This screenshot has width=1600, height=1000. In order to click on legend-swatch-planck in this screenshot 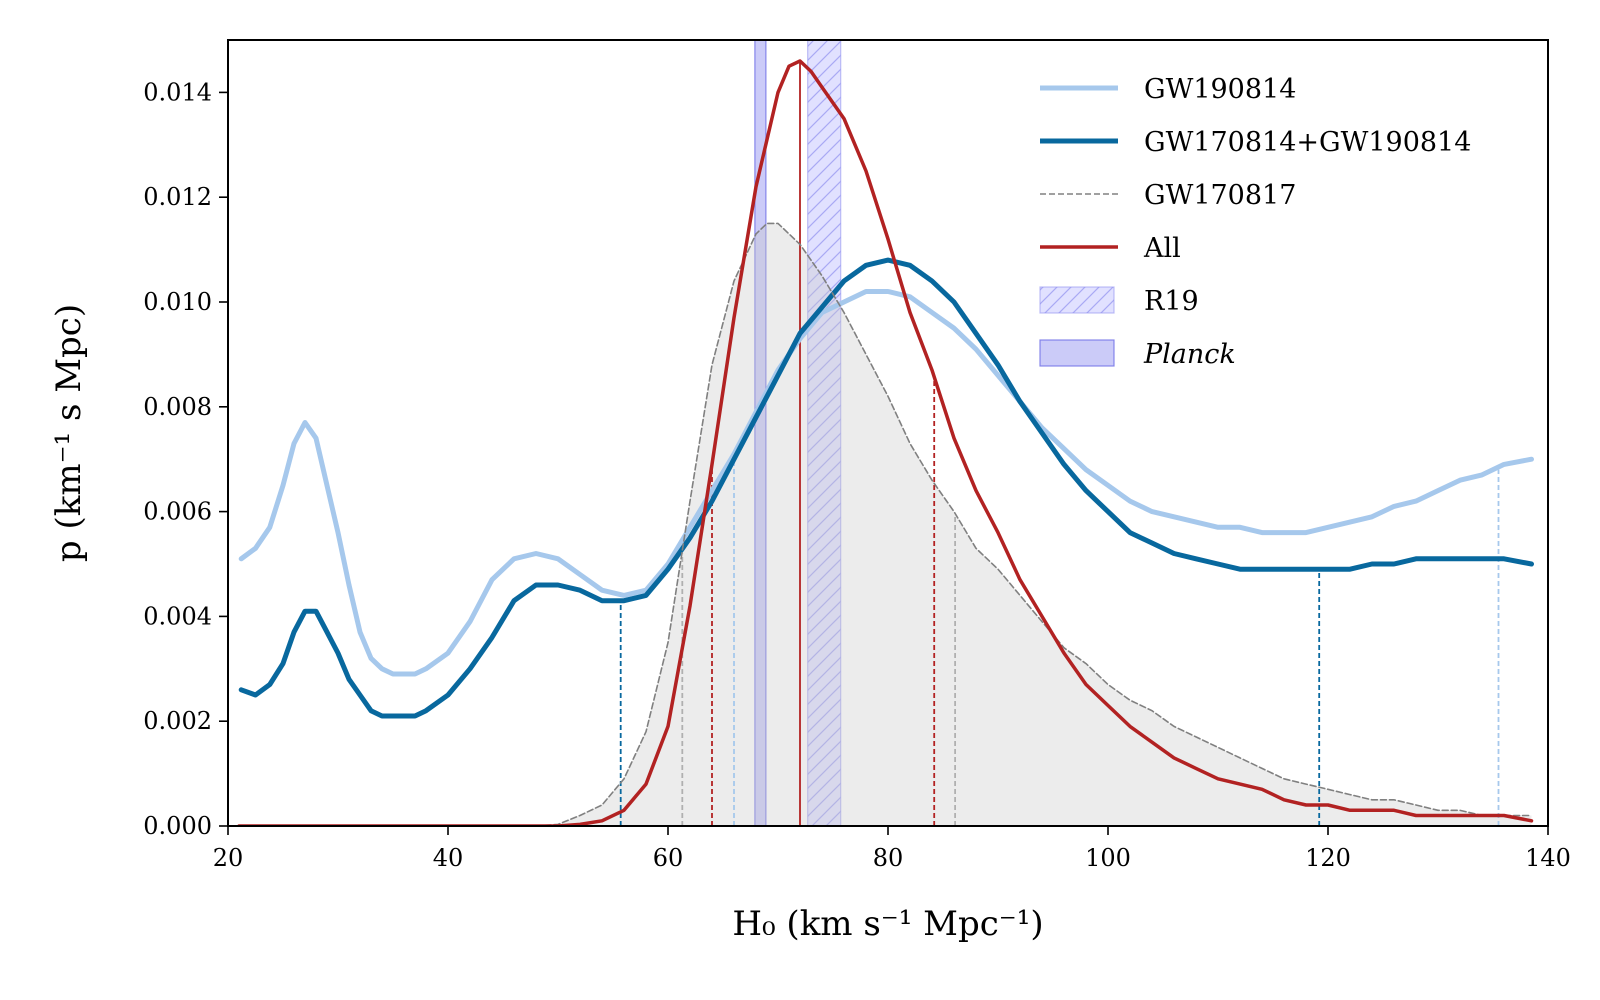, I will do `click(1077, 353)`.